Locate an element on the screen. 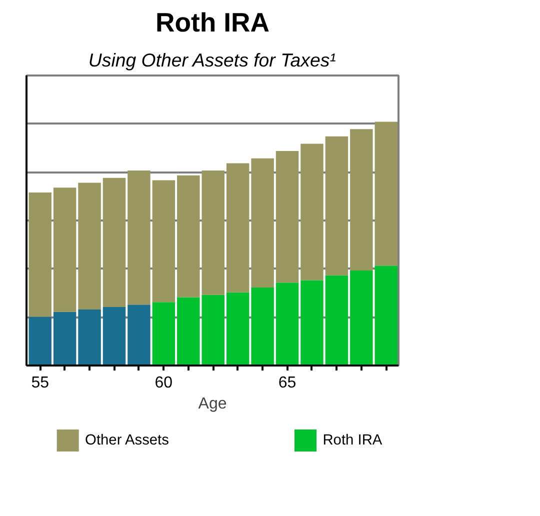  chart-title: Roth IRA is located at coordinates (213, 23).